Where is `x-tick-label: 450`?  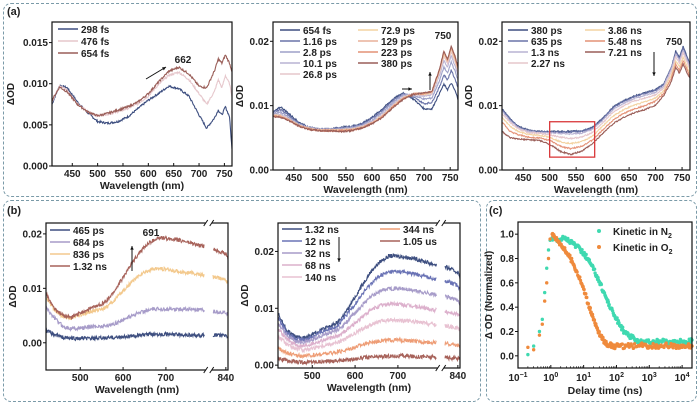
x-tick-label: 450 is located at coordinates (294, 178).